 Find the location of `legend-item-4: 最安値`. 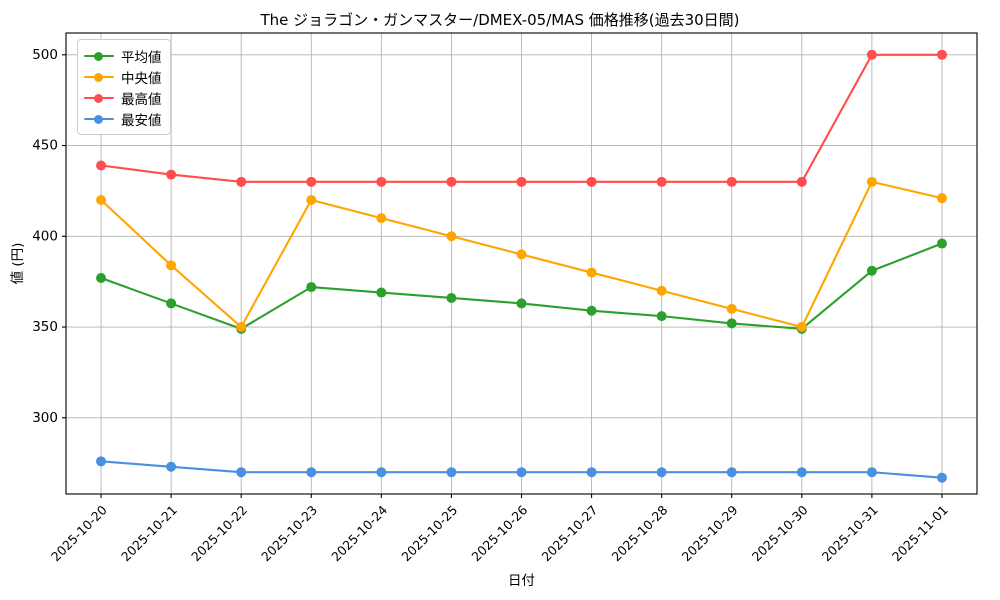

legend-item-4: 最安値 is located at coordinates (123, 118).